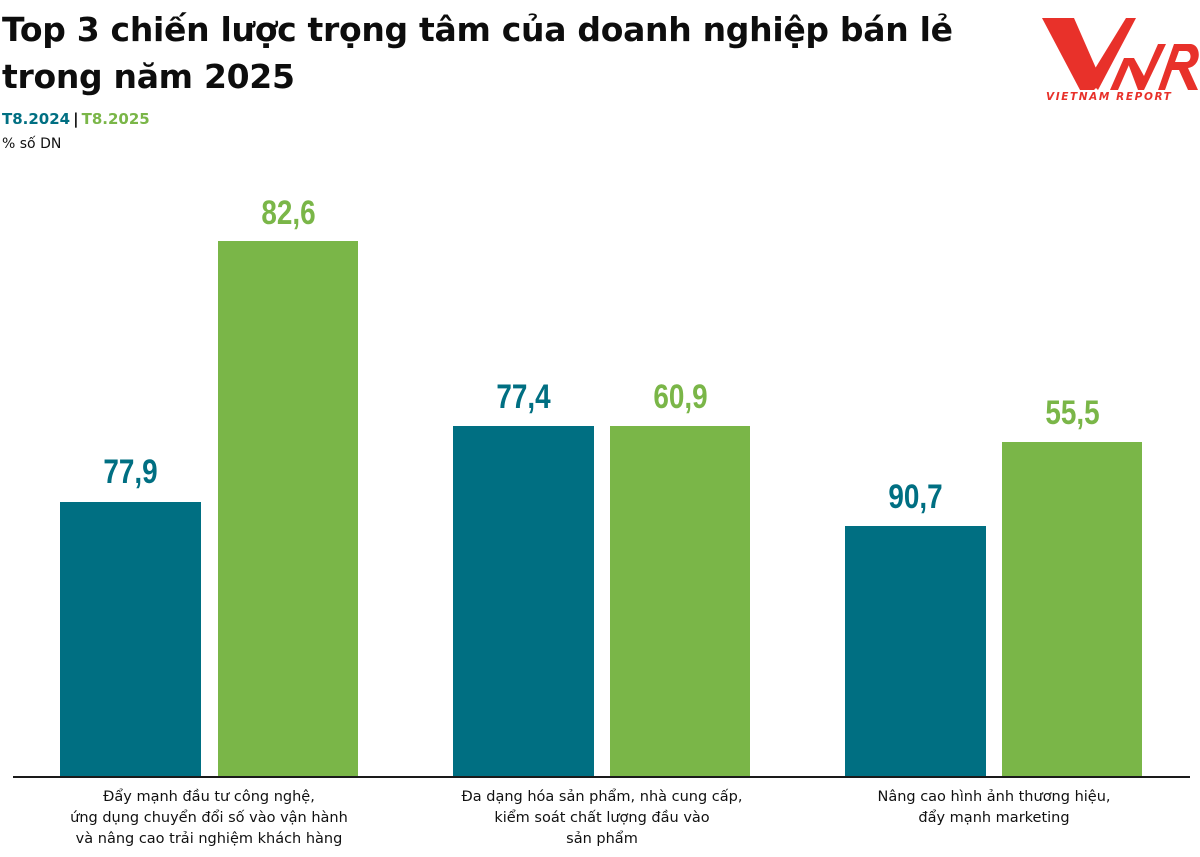 The image size is (1200, 857). I want to click on value-label-g3-2025: 55,5, so click(1072, 413).